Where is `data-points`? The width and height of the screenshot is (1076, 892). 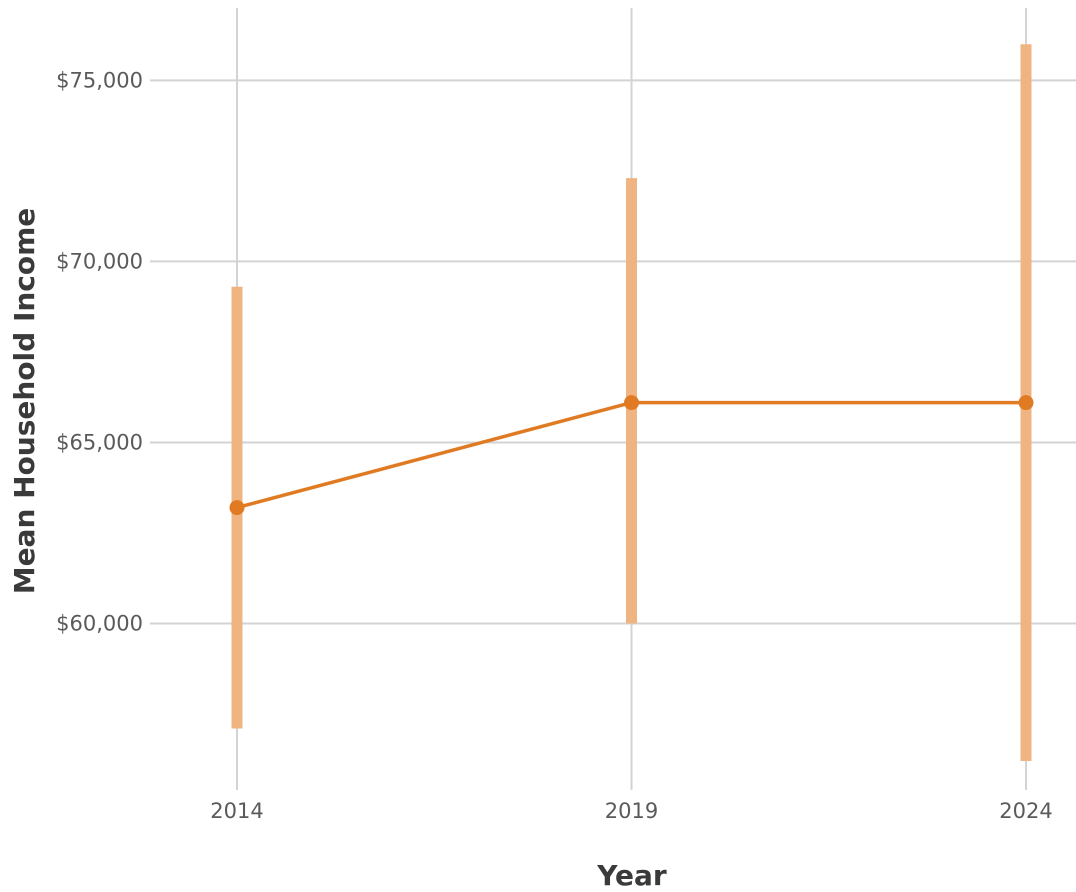 data-points is located at coordinates (631, 455).